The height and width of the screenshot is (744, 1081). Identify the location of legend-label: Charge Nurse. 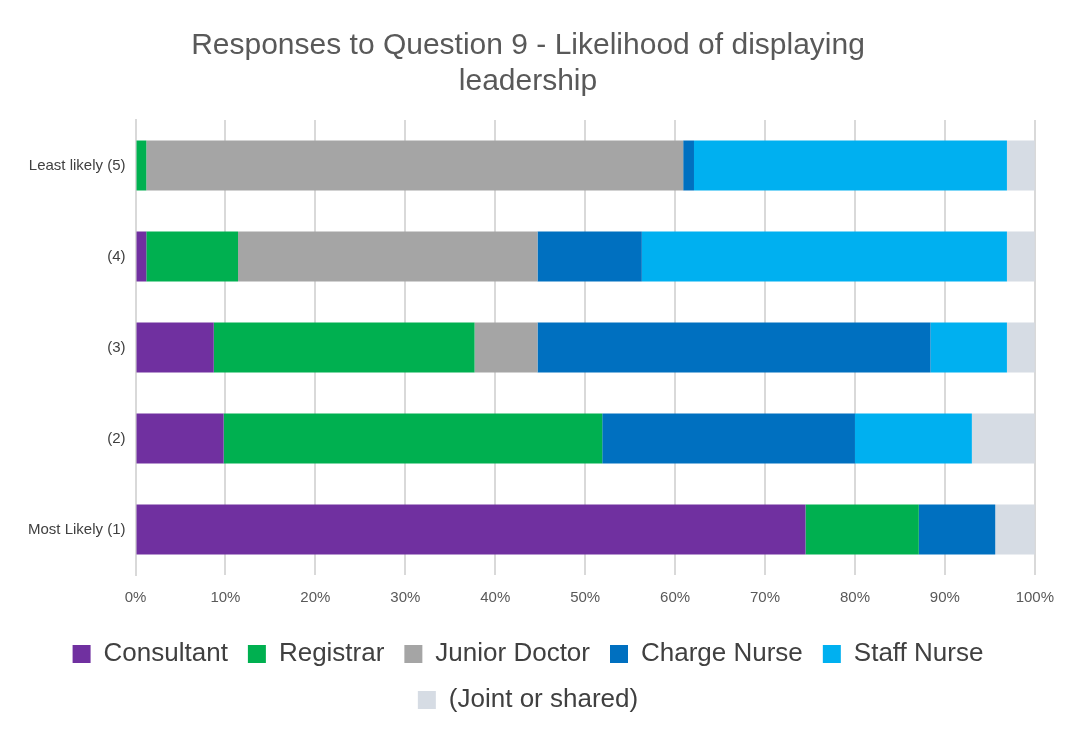
(721, 652).